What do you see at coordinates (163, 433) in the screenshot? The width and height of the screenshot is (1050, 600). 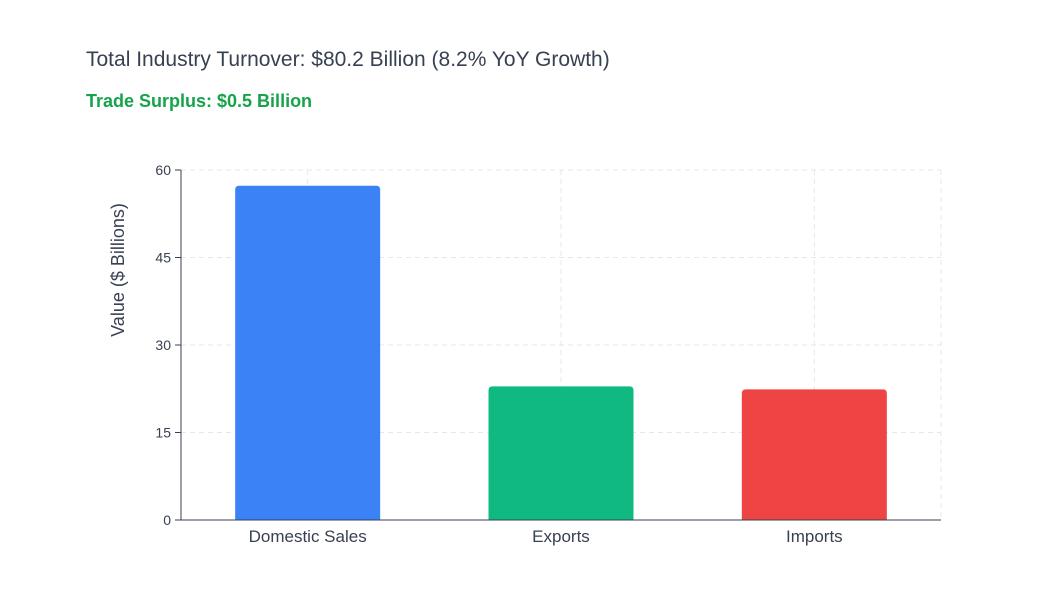 I see `y-tick-label: 15` at bounding box center [163, 433].